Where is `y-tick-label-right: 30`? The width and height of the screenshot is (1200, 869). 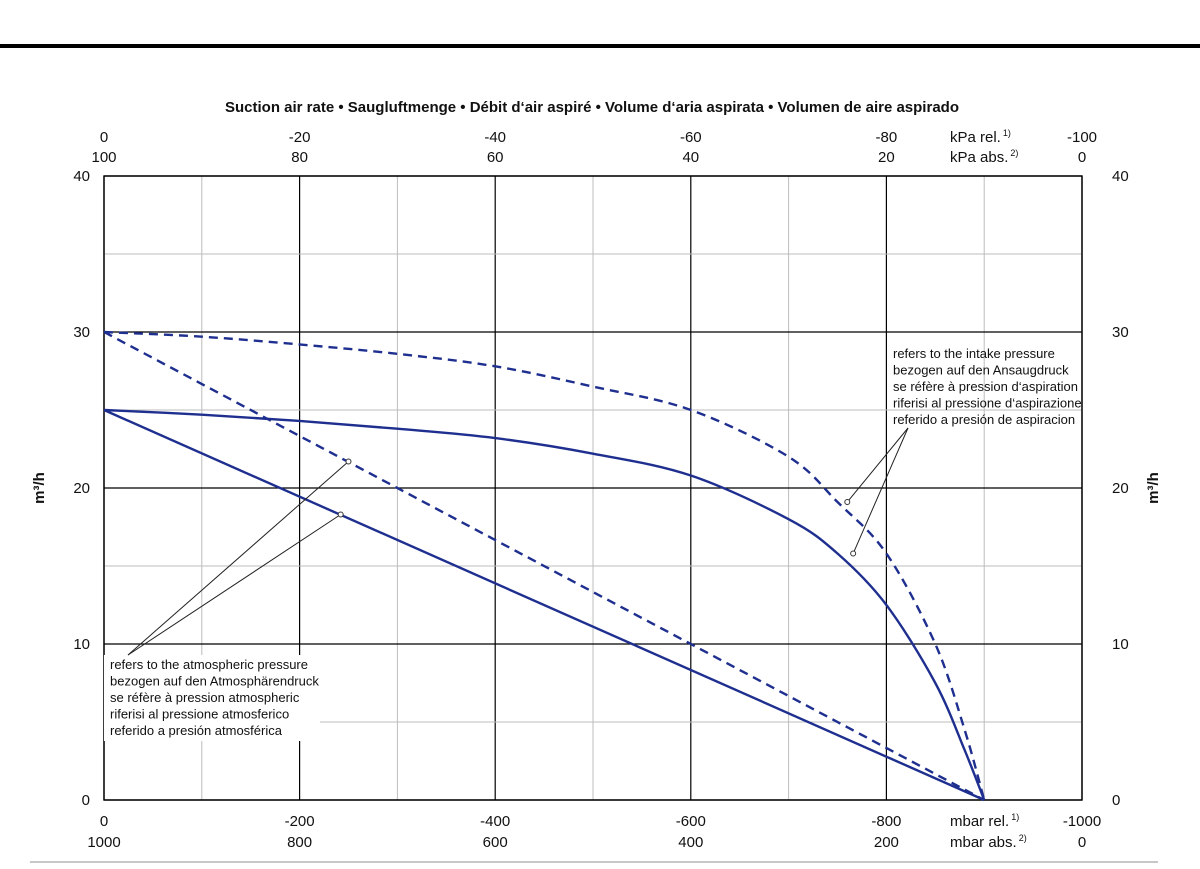 y-tick-label-right: 30 is located at coordinates (1120, 332).